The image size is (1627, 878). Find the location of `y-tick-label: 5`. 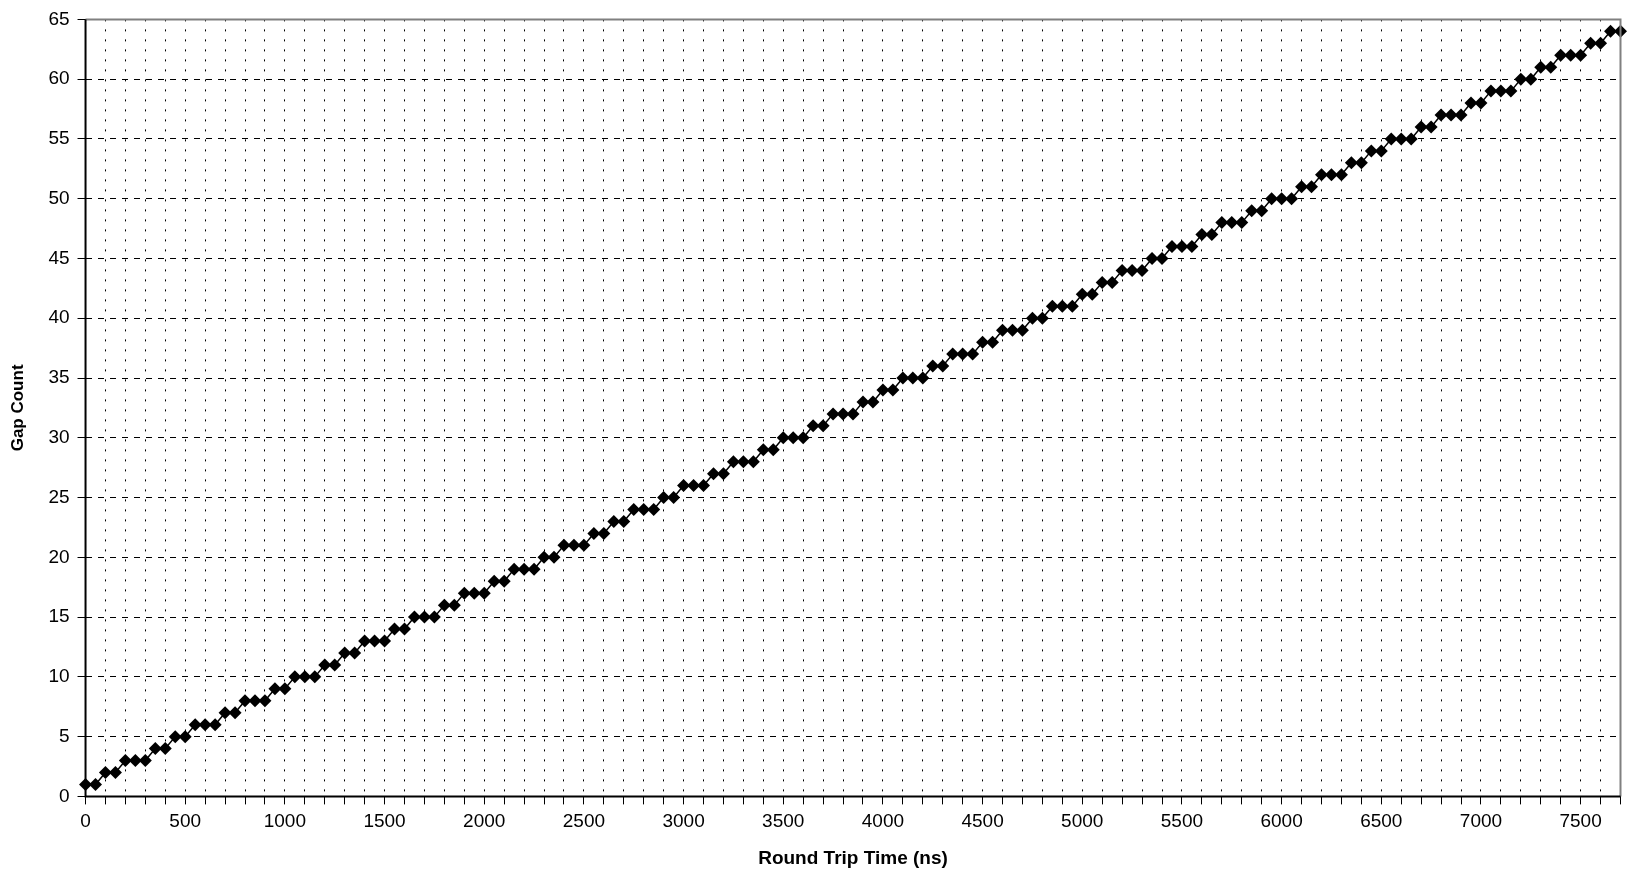

y-tick-label: 5 is located at coordinates (64, 735).